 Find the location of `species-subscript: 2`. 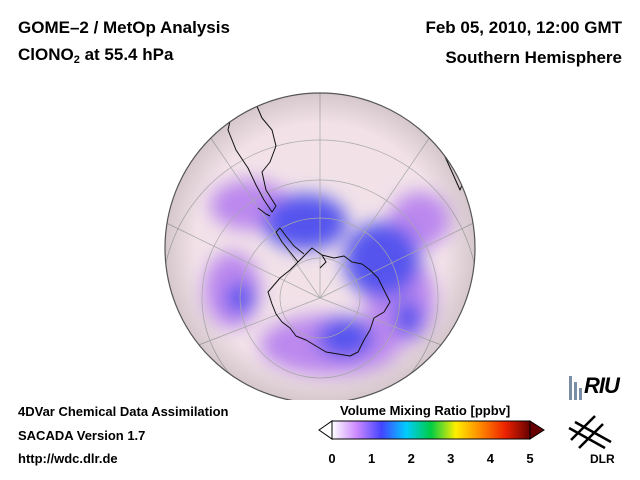

species-subscript: 2 is located at coordinates (76, 60).